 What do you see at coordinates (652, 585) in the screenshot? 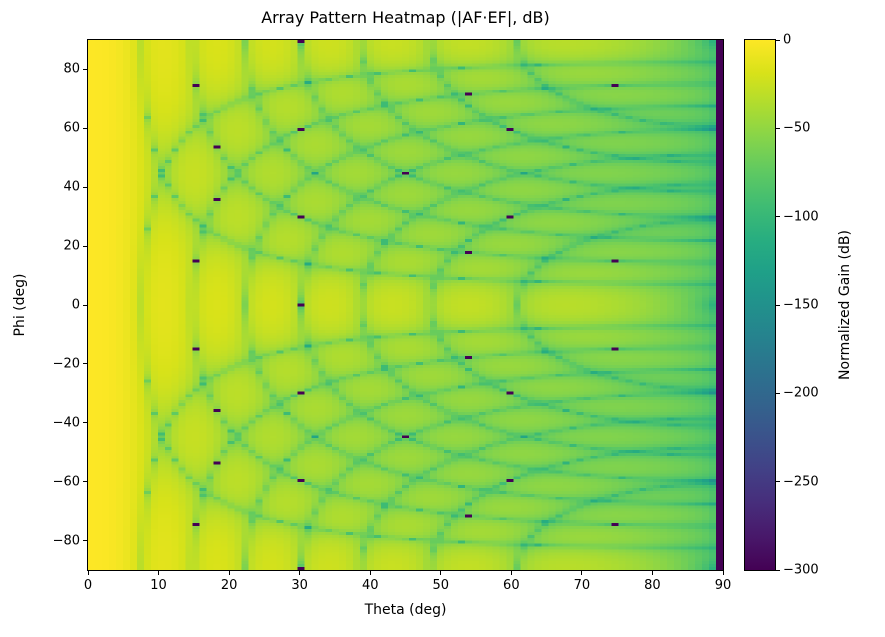
I see `x-tick-label: 80` at bounding box center [652, 585].